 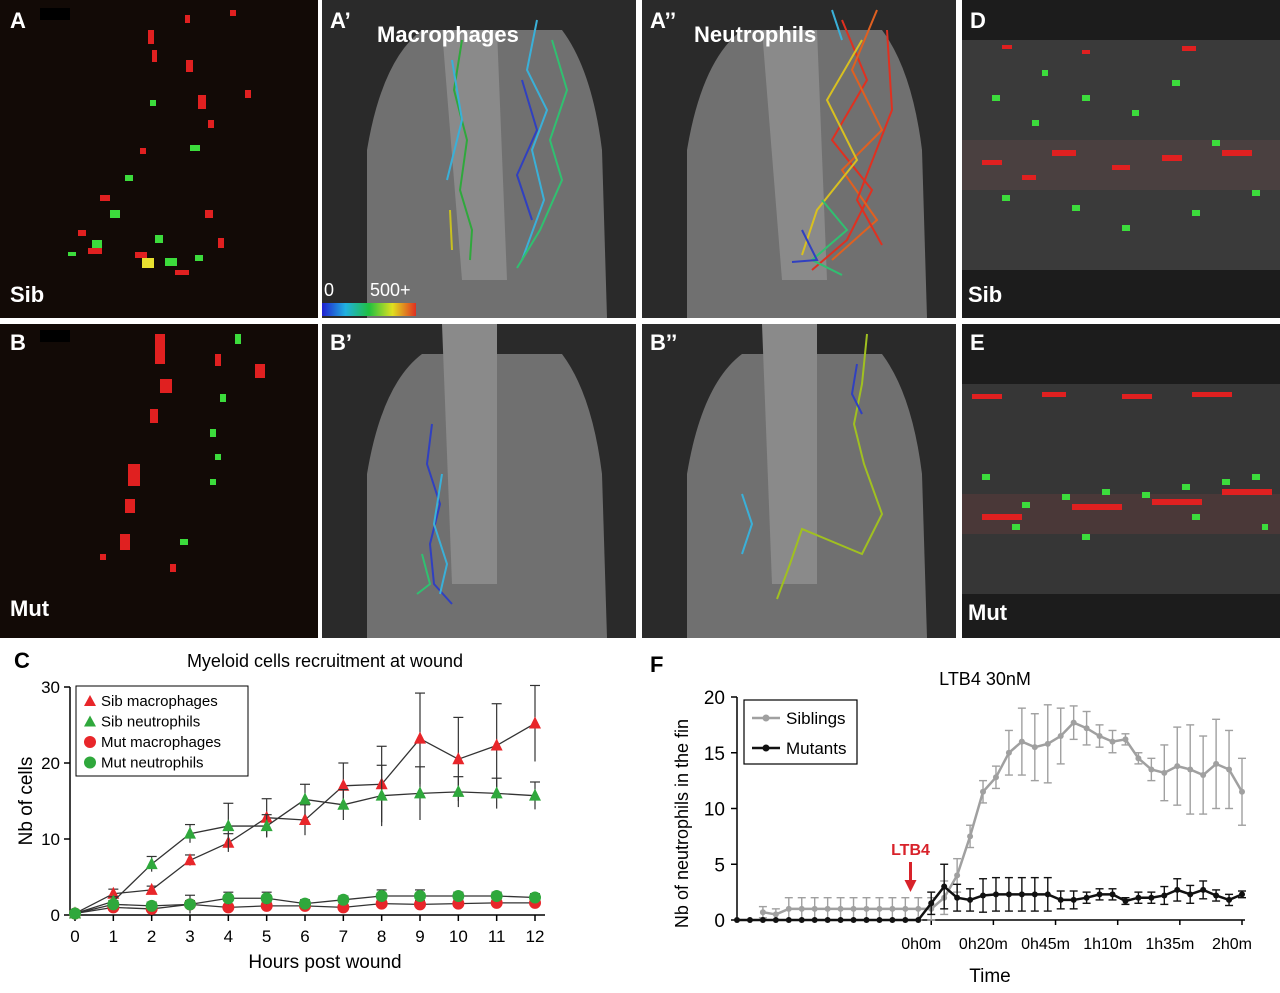 I want to click on condition-label-sib: Sib, so click(x=27, y=294).